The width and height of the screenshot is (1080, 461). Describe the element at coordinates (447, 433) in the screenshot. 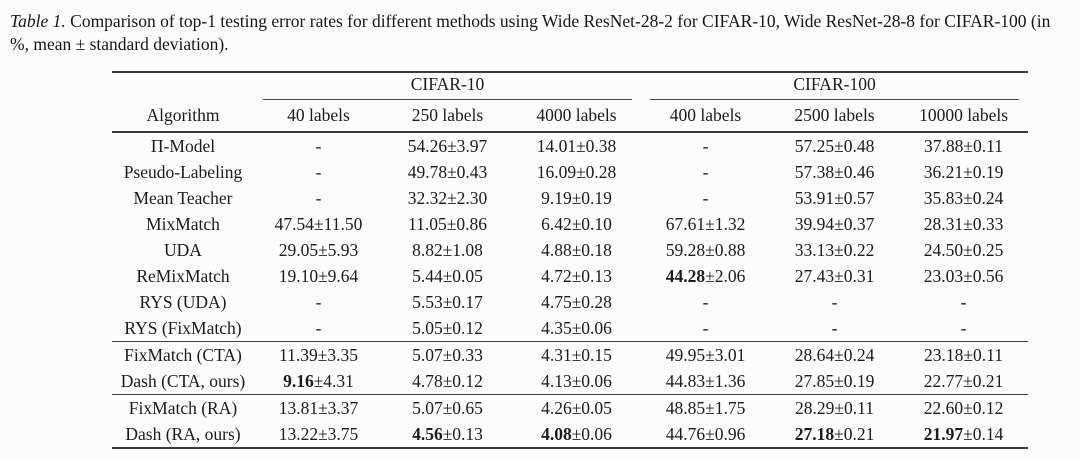

I see `value-cell: 4.56±0.13` at that location.